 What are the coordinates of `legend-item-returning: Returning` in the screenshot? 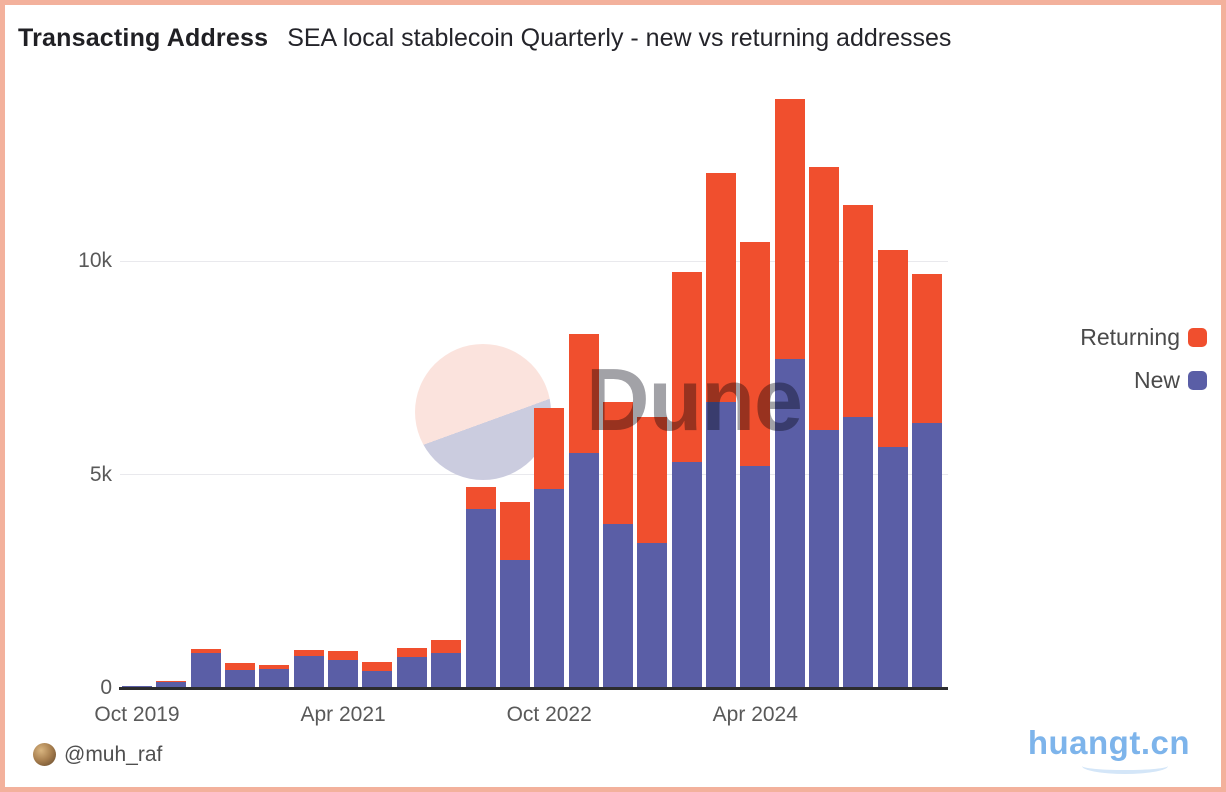 It's located at (1143, 337).